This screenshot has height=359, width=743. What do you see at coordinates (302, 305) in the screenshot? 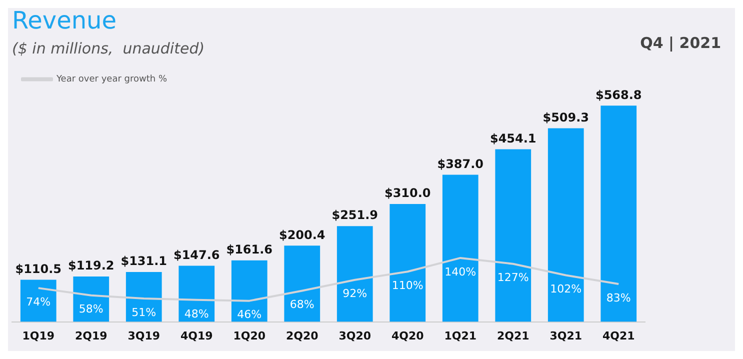
I see `data-label: 68%` at bounding box center [302, 305].